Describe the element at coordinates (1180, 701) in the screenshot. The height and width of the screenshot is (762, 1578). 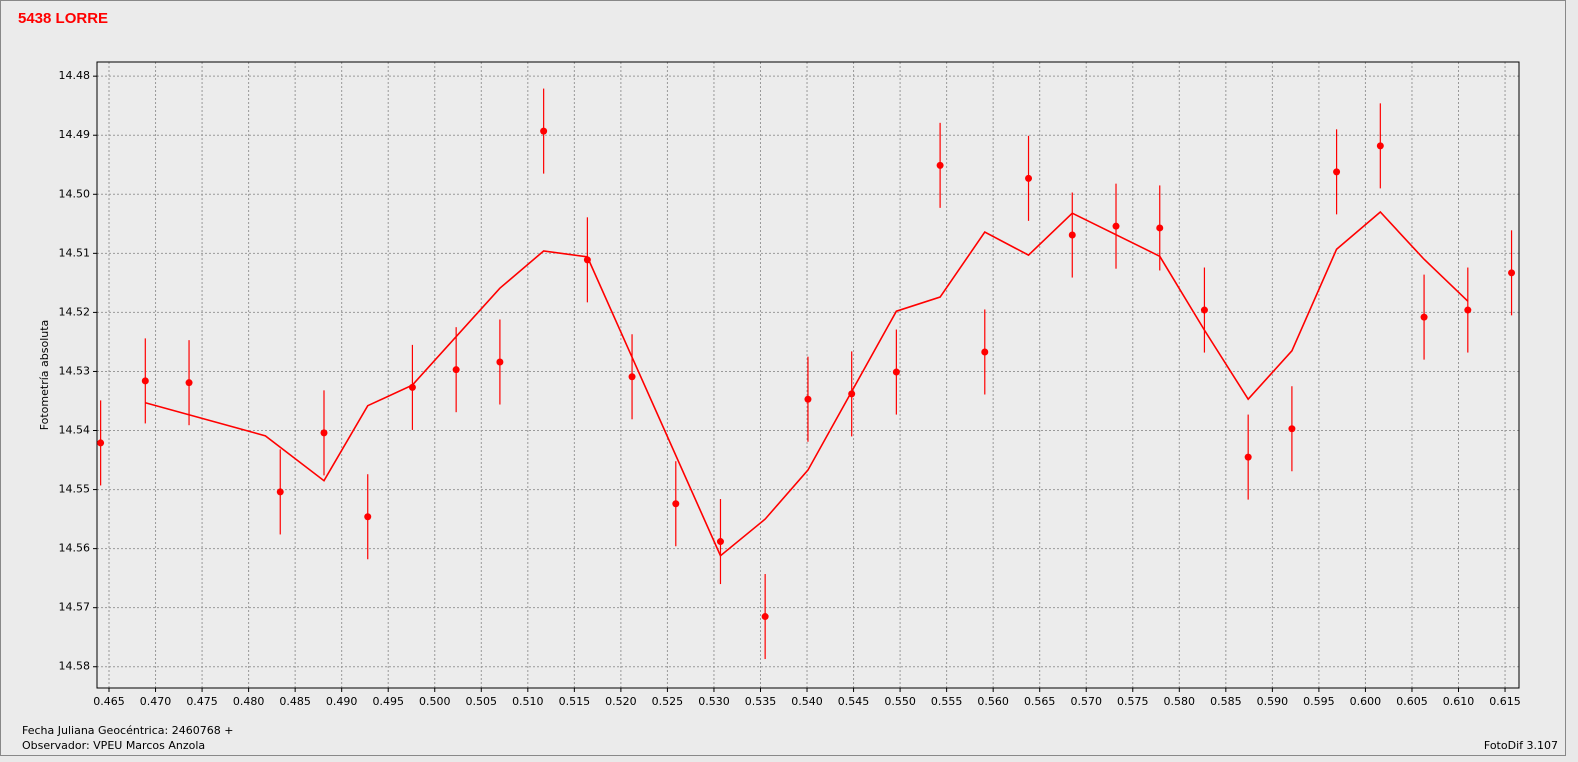
I see `x-tick-label: 0.580` at that location.